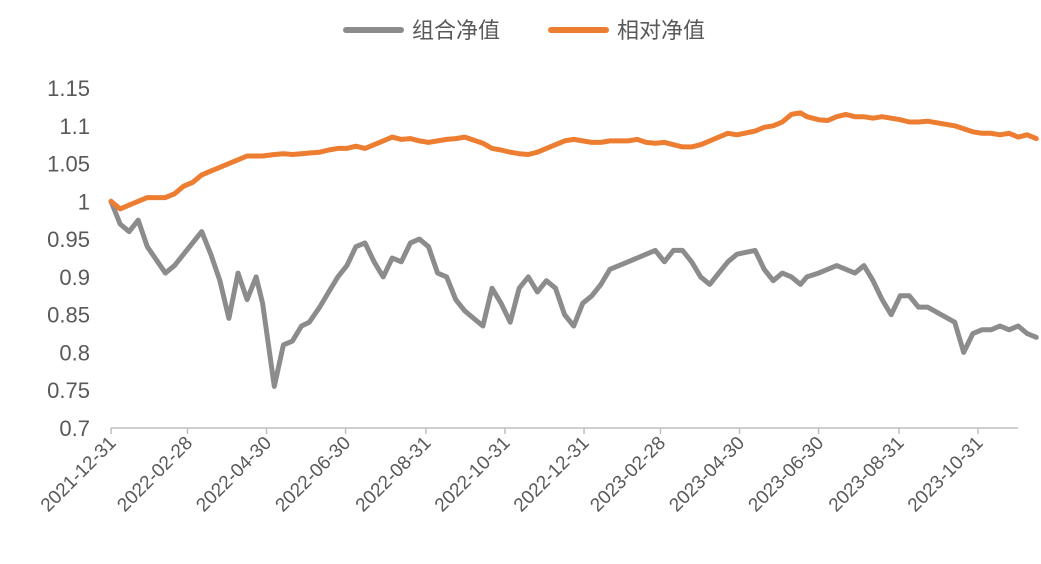  I want to click on legend-item-portfolio: 组合净值, so click(421, 30).